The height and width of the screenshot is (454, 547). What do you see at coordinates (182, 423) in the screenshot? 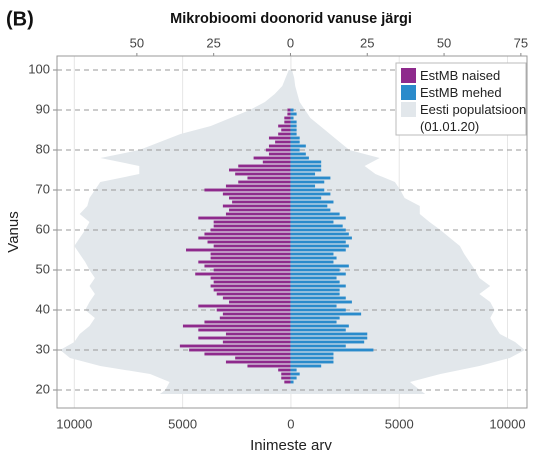
I see `x-tick-label: 5000` at bounding box center [182, 423].